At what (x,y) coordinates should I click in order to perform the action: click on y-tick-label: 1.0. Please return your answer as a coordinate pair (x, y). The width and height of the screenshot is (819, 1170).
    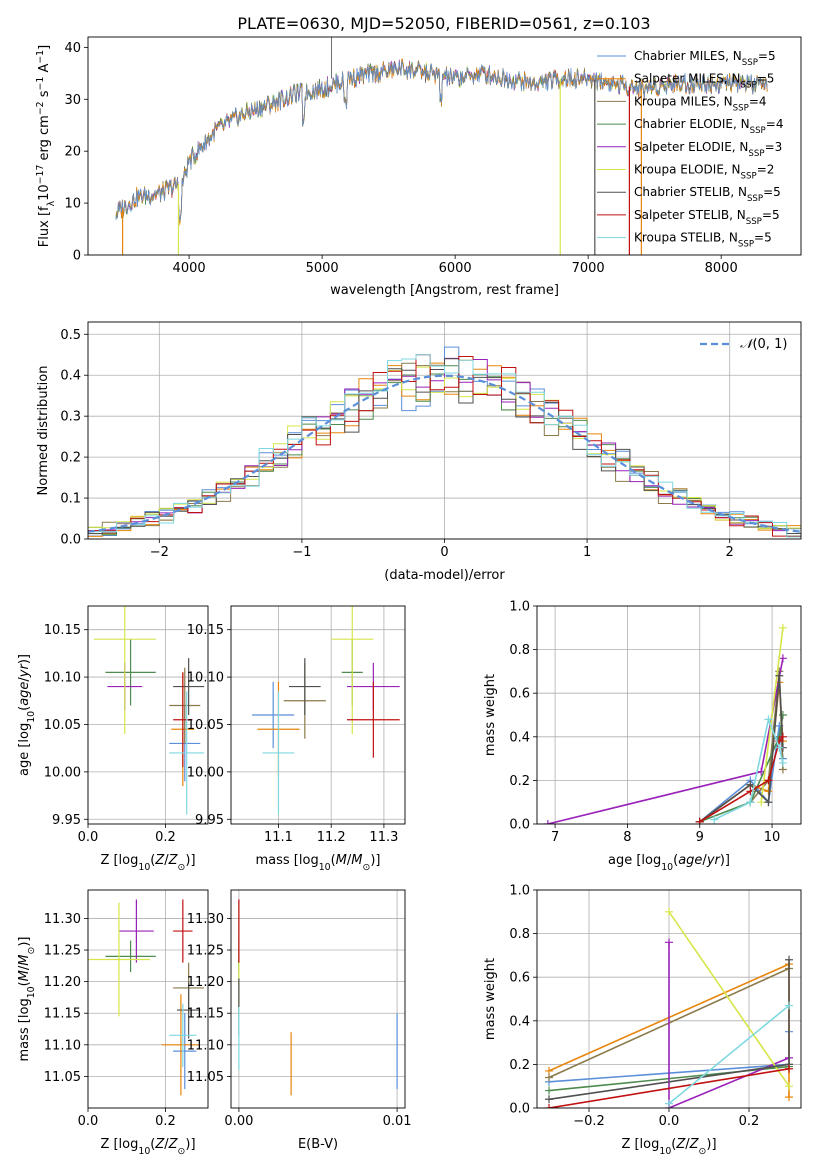
    Looking at the image, I should click on (519, 891).